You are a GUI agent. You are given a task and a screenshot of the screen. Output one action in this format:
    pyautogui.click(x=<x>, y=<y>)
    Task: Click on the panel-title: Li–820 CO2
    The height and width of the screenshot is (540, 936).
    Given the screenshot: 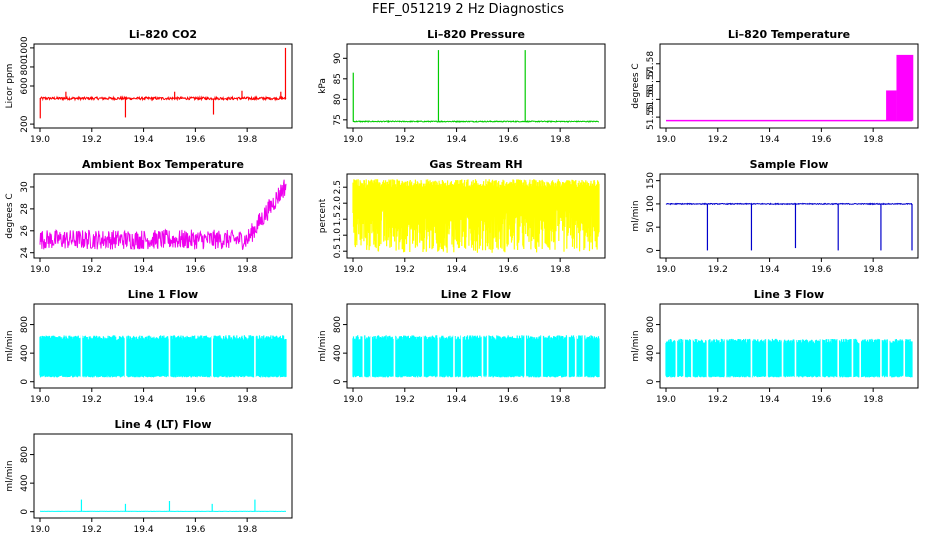 What is the action you would take?
    pyautogui.click(x=163, y=34)
    